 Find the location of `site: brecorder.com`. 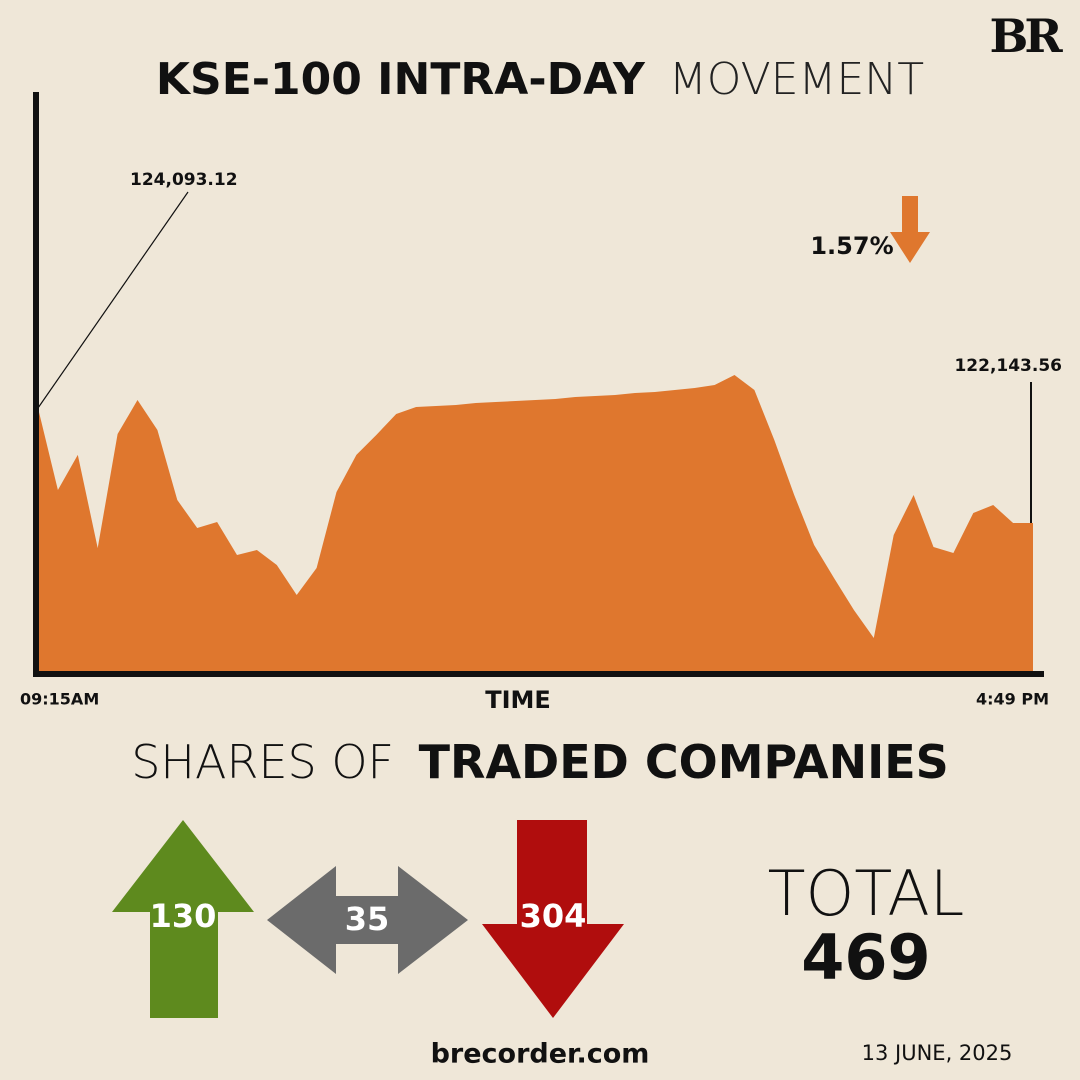

site: brecorder.com is located at coordinates (540, 1054).